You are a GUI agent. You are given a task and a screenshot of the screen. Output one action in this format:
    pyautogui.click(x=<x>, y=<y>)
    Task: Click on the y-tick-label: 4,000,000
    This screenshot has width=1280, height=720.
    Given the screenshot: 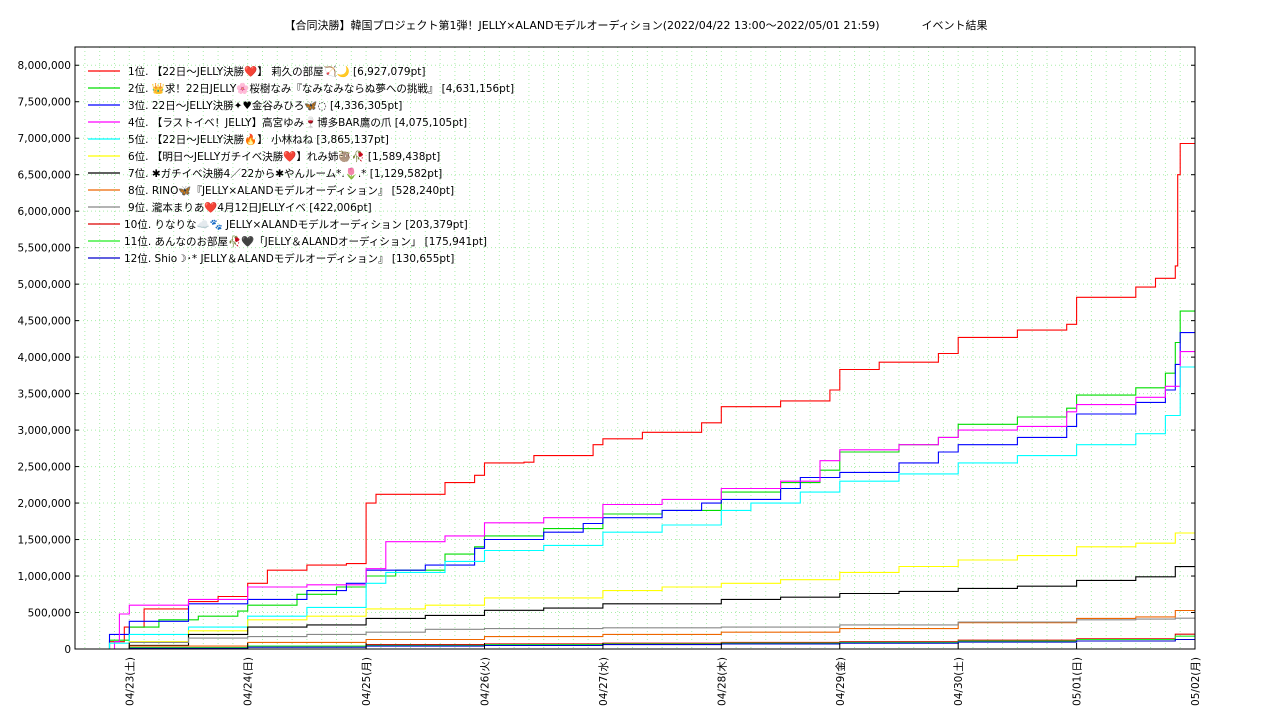 What is the action you would take?
    pyautogui.click(x=44, y=358)
    